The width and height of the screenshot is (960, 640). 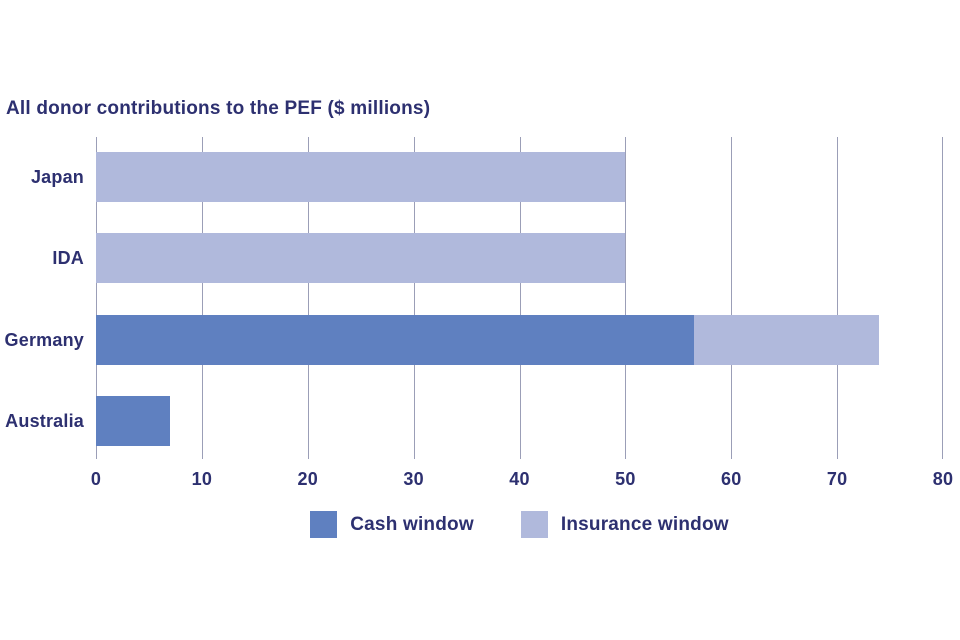 What do you see at coordinates (534, 524) in the screenshot?
I see `legend-swatch-insurance_window` at bounding box center [534, 524].